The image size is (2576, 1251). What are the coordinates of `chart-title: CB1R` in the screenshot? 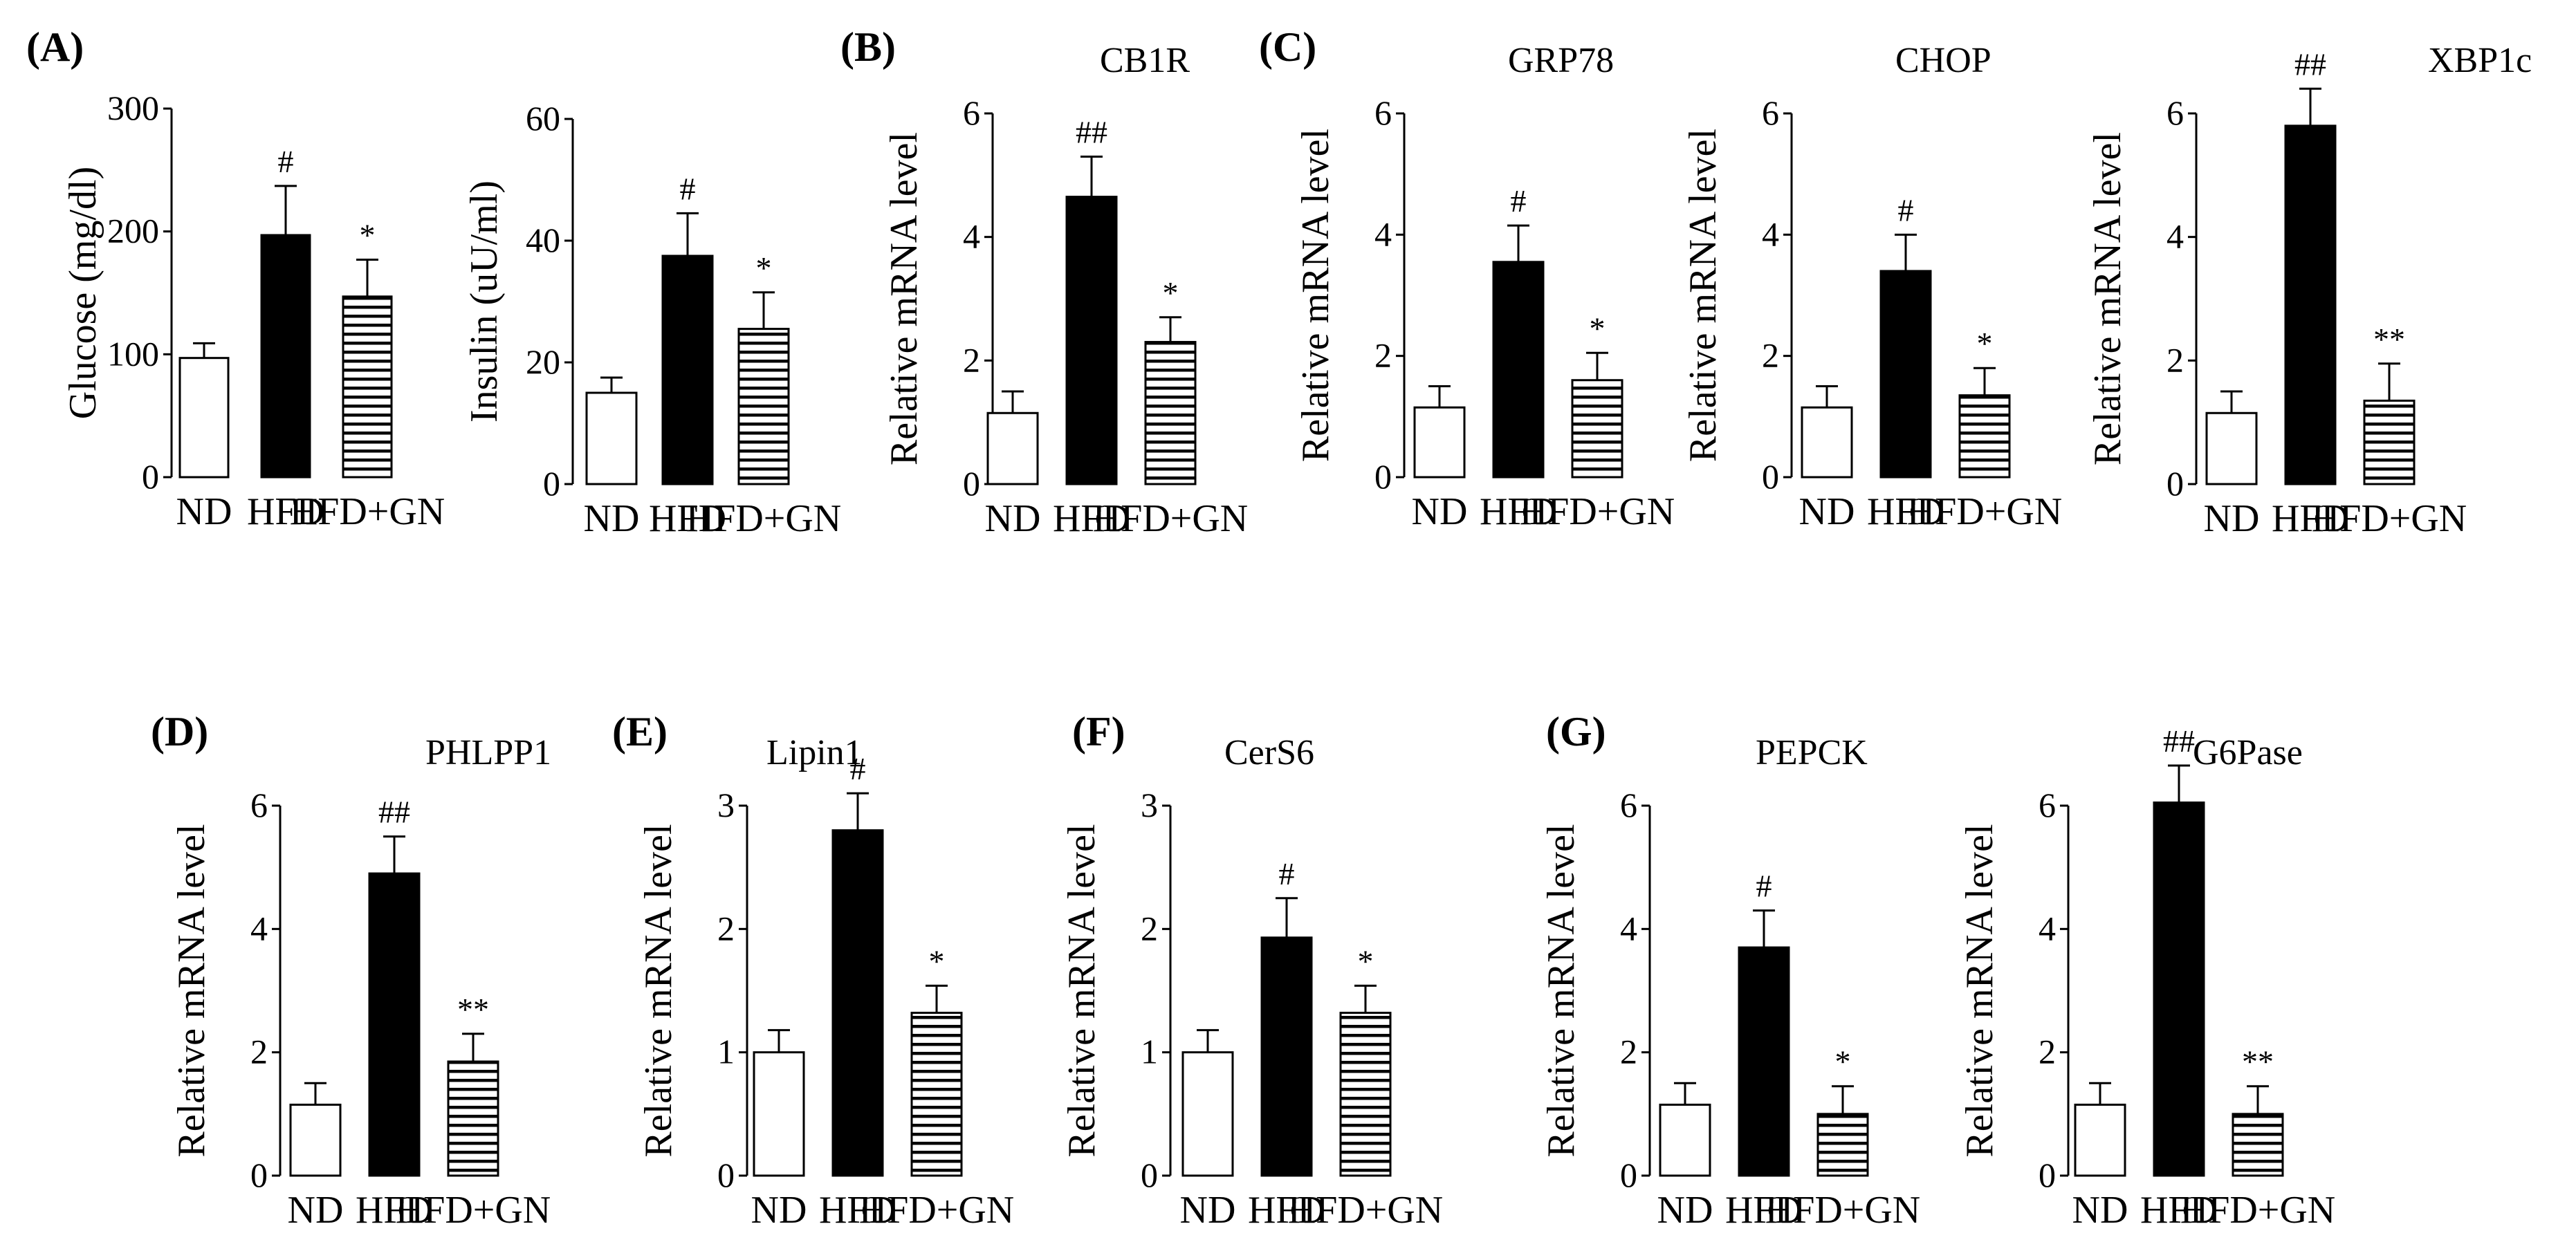 It's located at (1145, 60).